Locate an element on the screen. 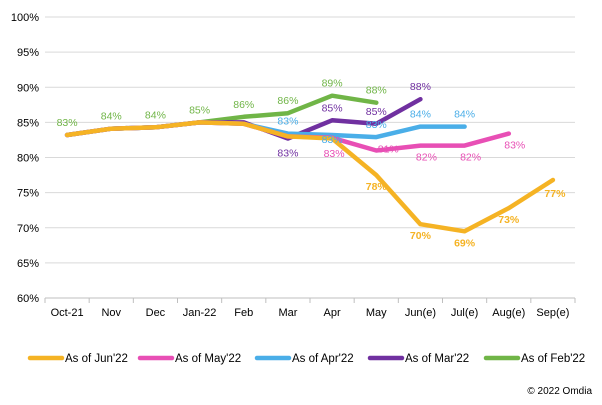 The height and width of the screenshot is (405, 602). x-tick-label: Jul(e) is located at coordinates (465, 313).